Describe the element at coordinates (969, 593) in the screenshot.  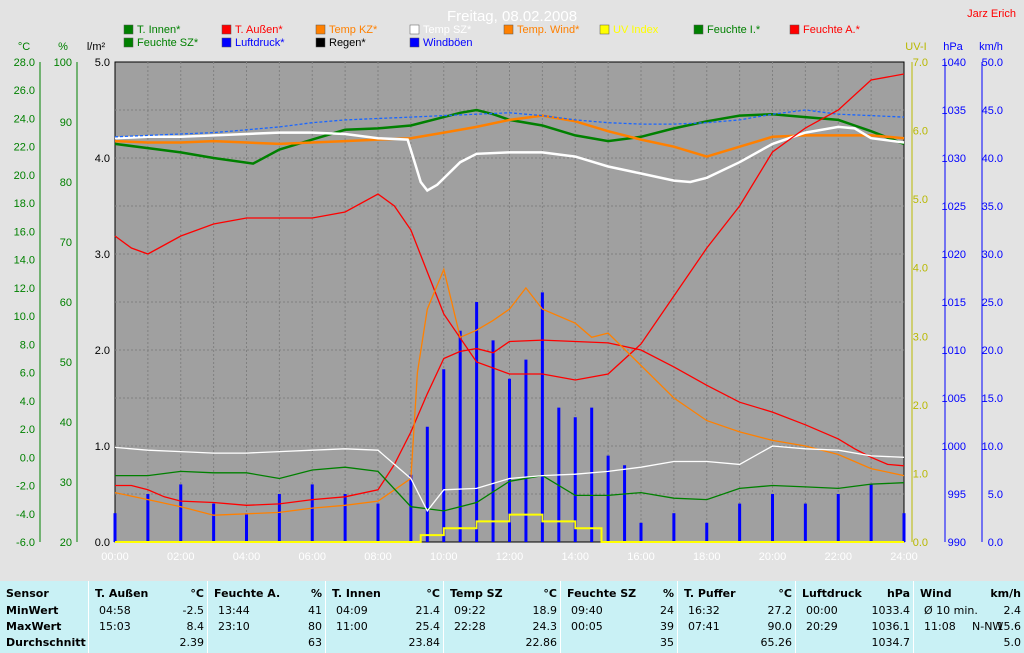
I see `stats-header: Wind km/h` at that location.